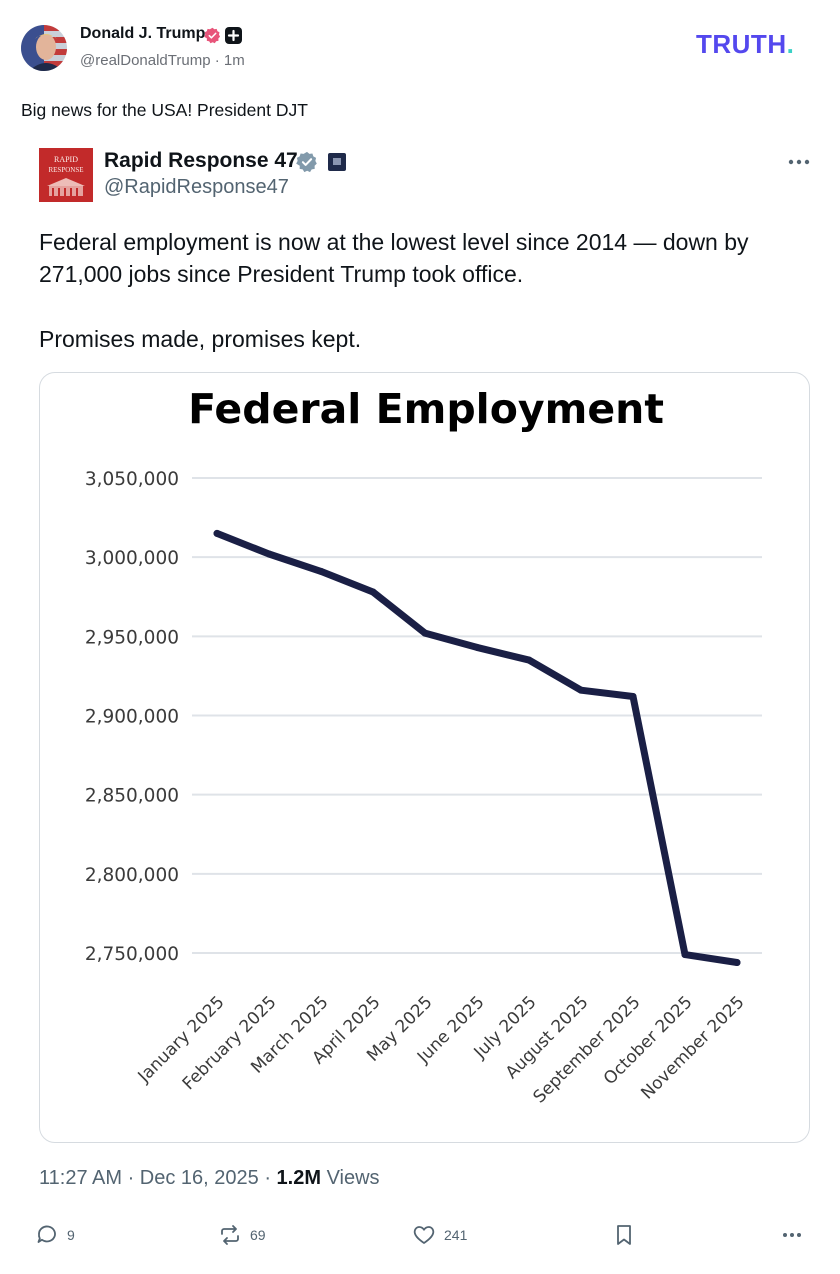 The width and height of the screenshot is (840, 1274). Describe the element at coordinates (132, 717) in the screenshot. I see `y-tick-label: 2,900,000` at that location.